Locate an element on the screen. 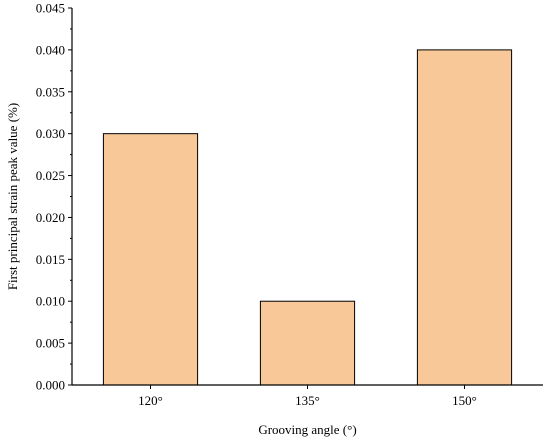 Image resolution: width=550 pixels, height=441 pixels. y-tick-label: 0.015 is located at coordinates (50, 259).